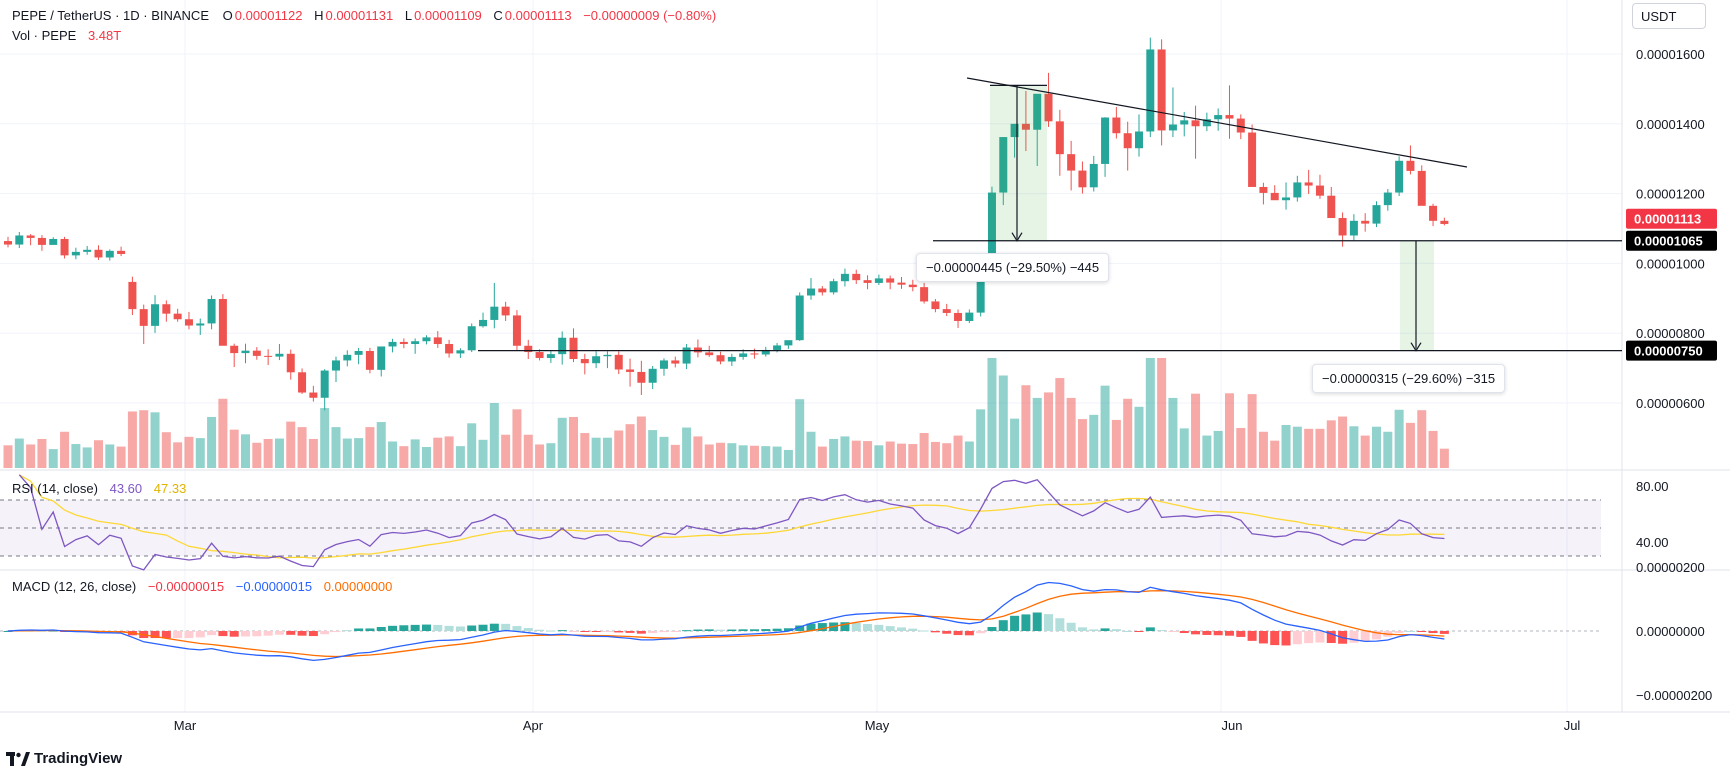  I want to click on target-price-tag-bg, so click(1671, 350).